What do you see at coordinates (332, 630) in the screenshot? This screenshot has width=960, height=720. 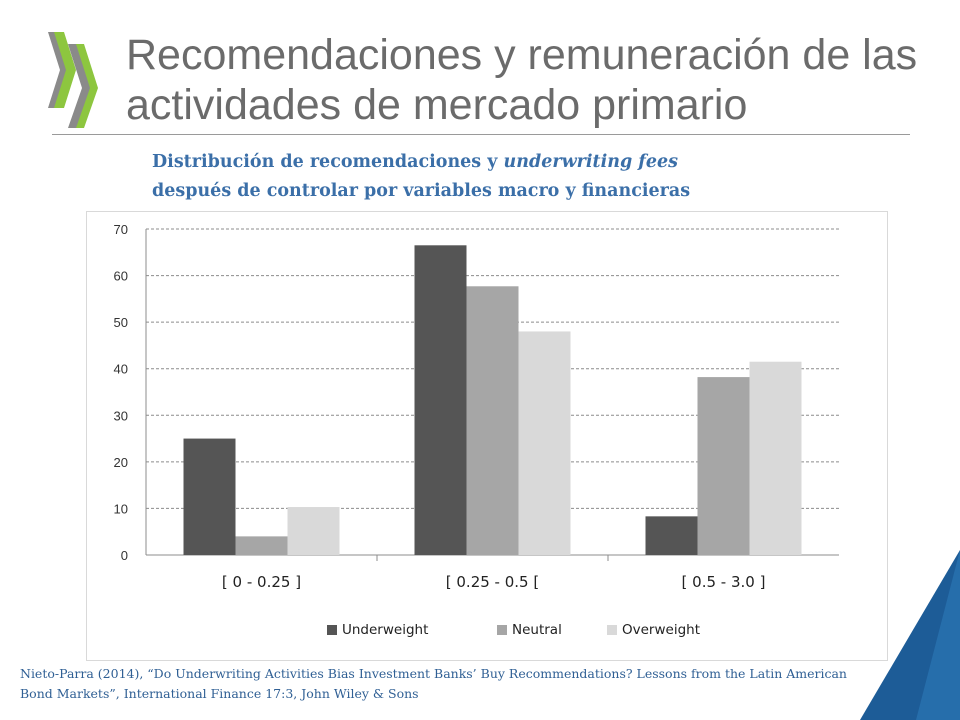 I see `legend-swatch-underweight` at bounding box center [332, 630].